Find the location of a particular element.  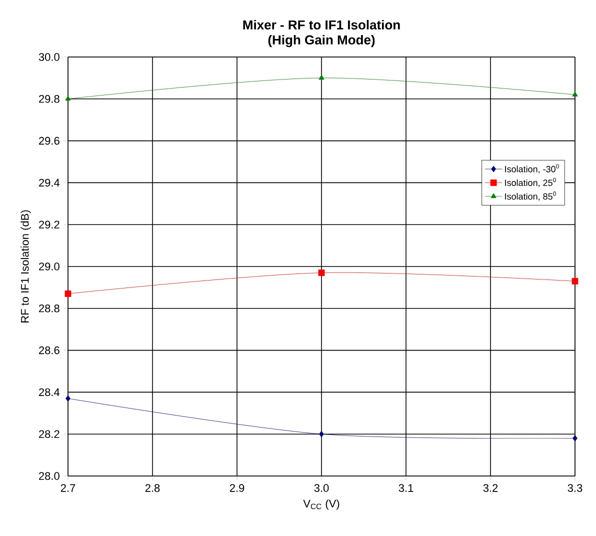

y-tick-label: 29.6 is located at coordinates (49, 140).